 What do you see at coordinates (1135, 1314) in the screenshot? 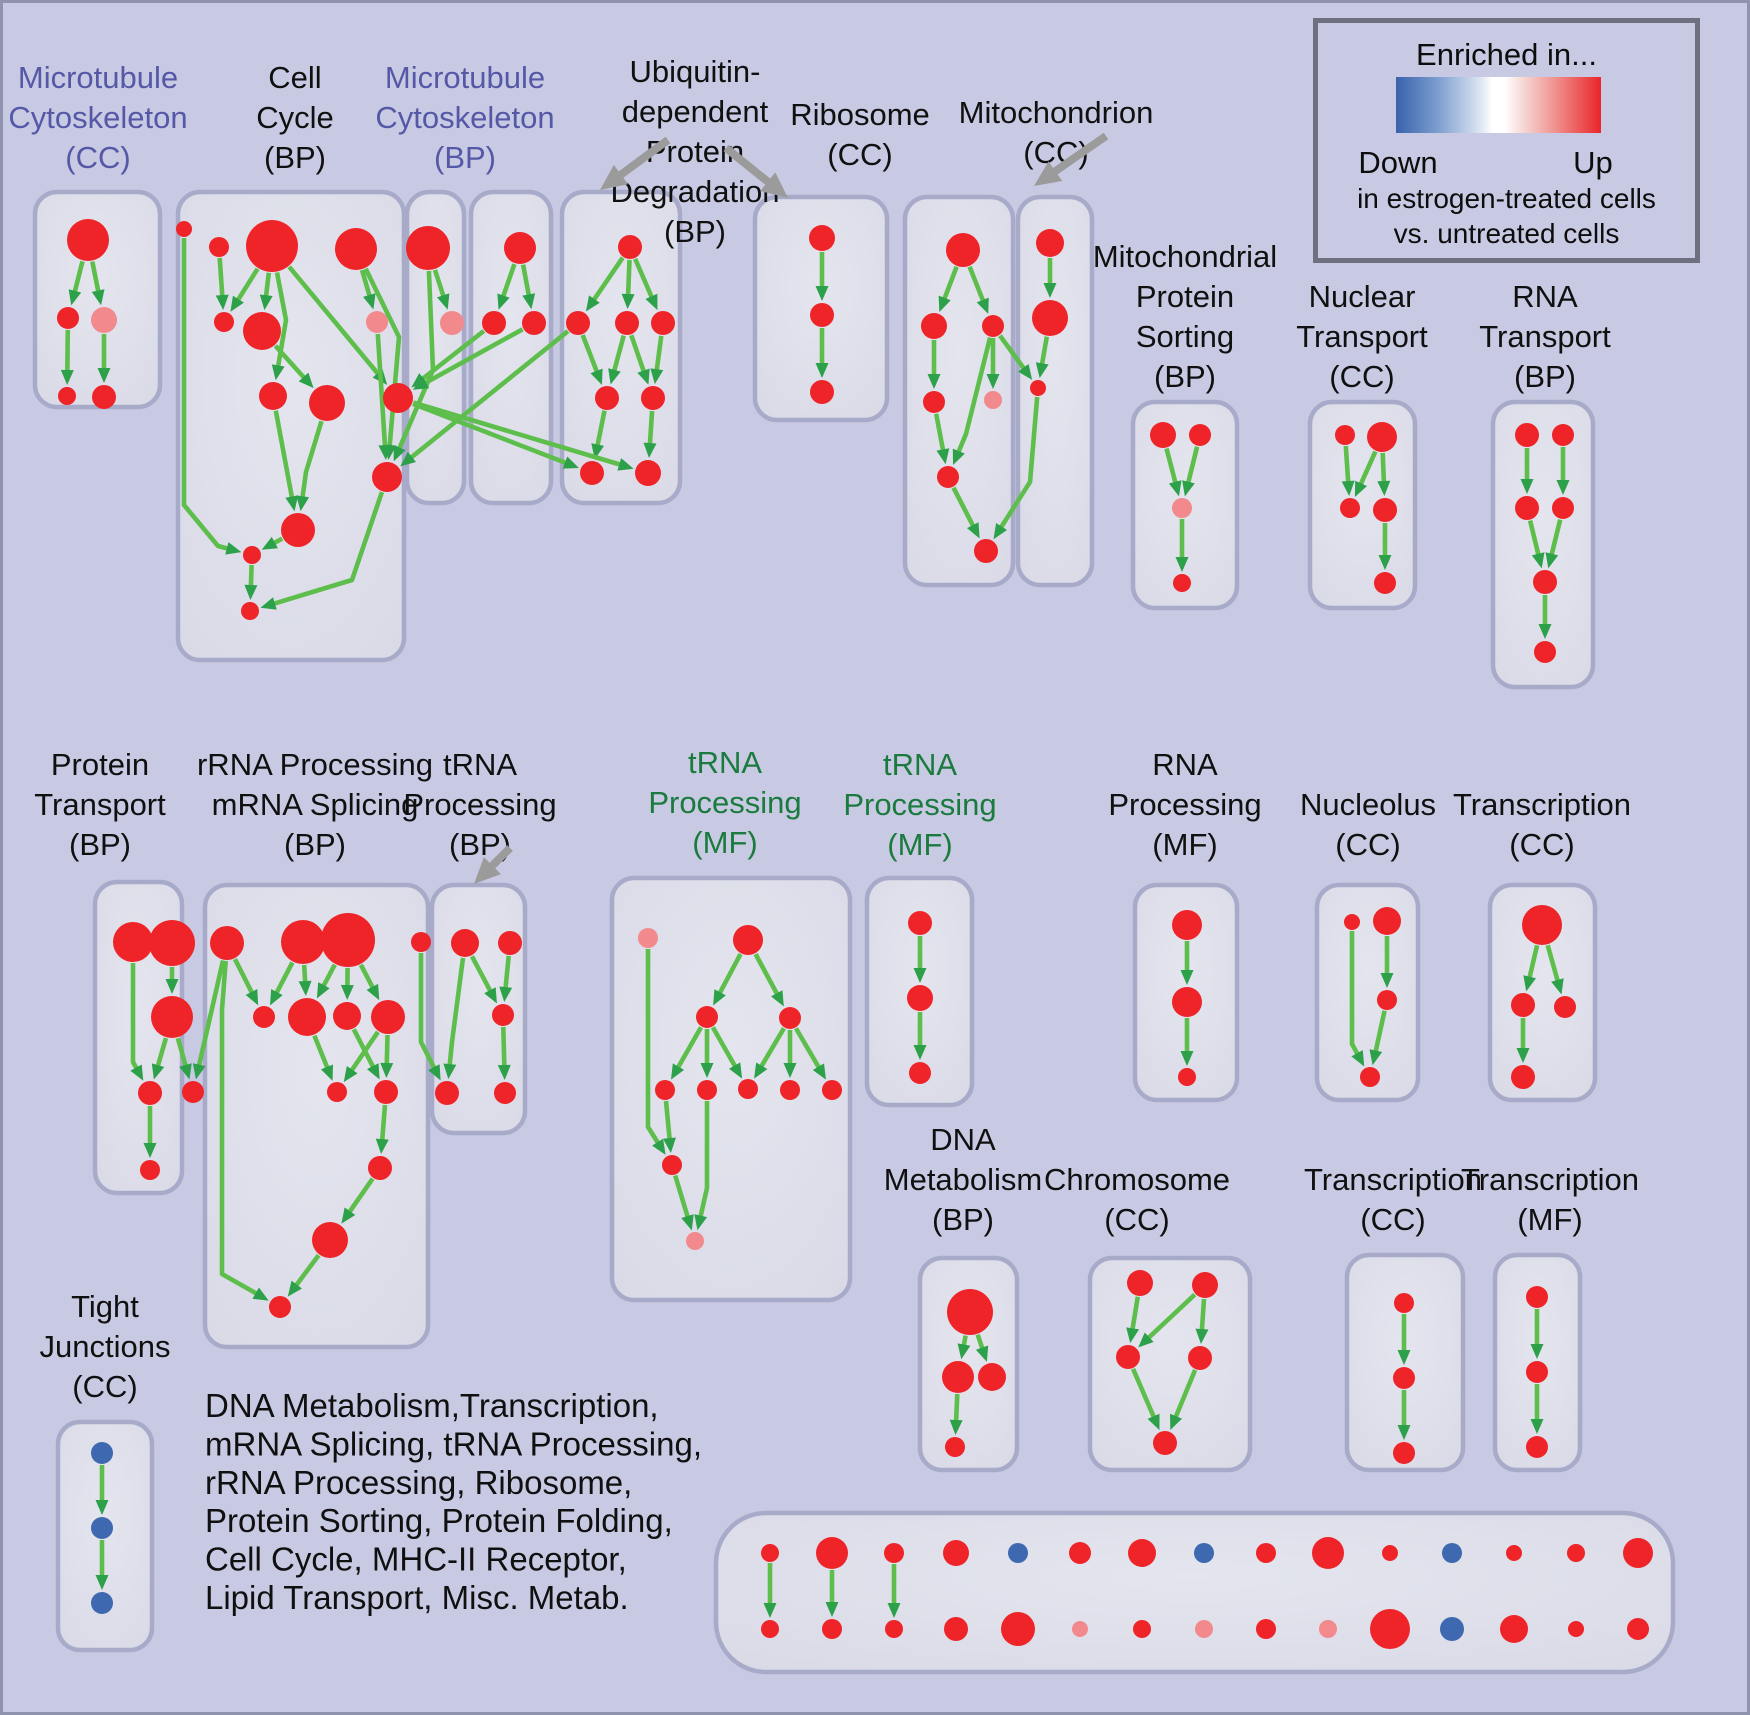
I see `edge-h1-h3` at bounding box center [1135, 1314].